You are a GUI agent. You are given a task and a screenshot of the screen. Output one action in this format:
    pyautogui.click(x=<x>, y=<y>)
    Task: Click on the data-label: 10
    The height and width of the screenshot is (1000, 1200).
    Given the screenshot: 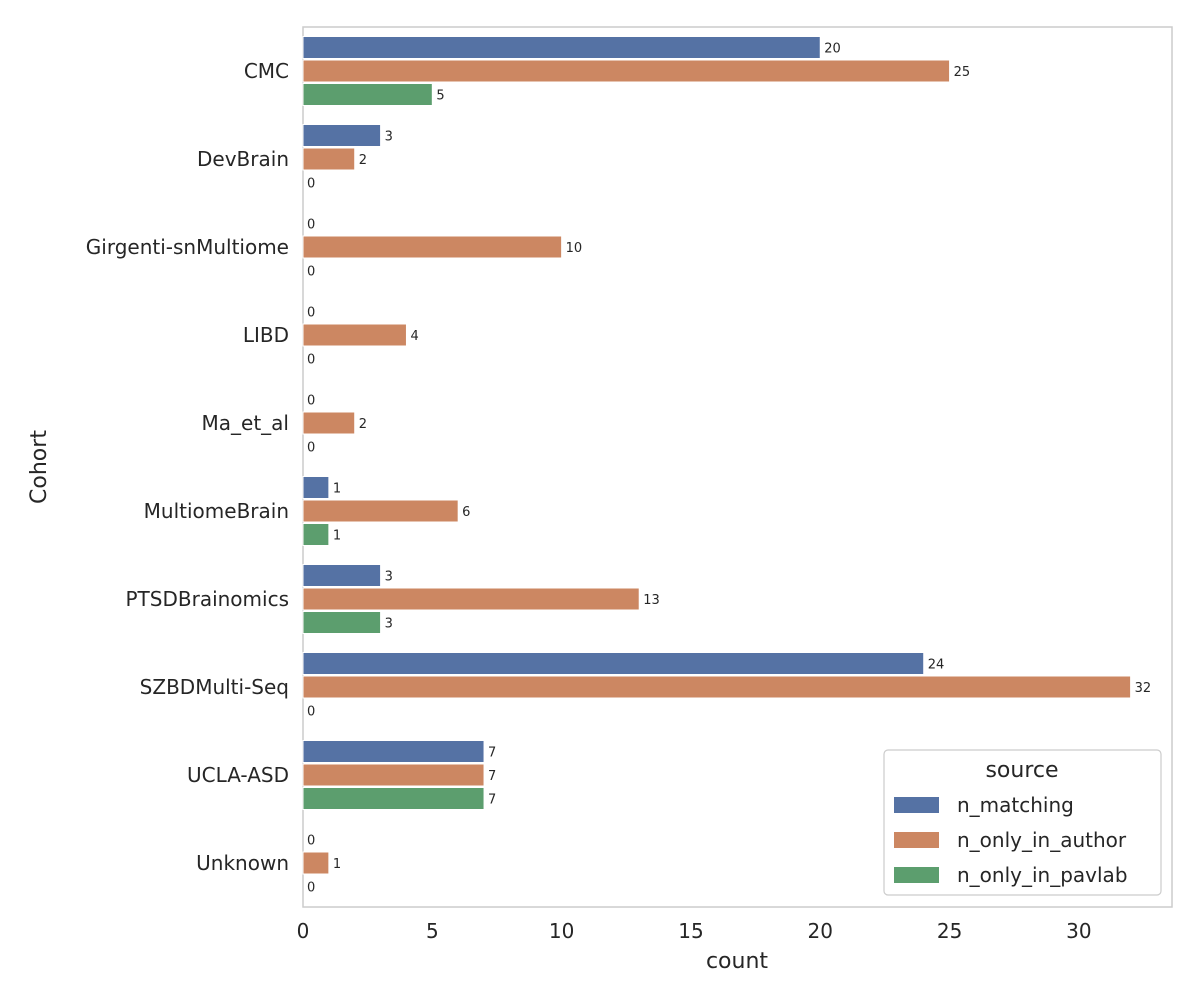 What is the action you would take?
    pyautogui.click(x=574, y=248)
    